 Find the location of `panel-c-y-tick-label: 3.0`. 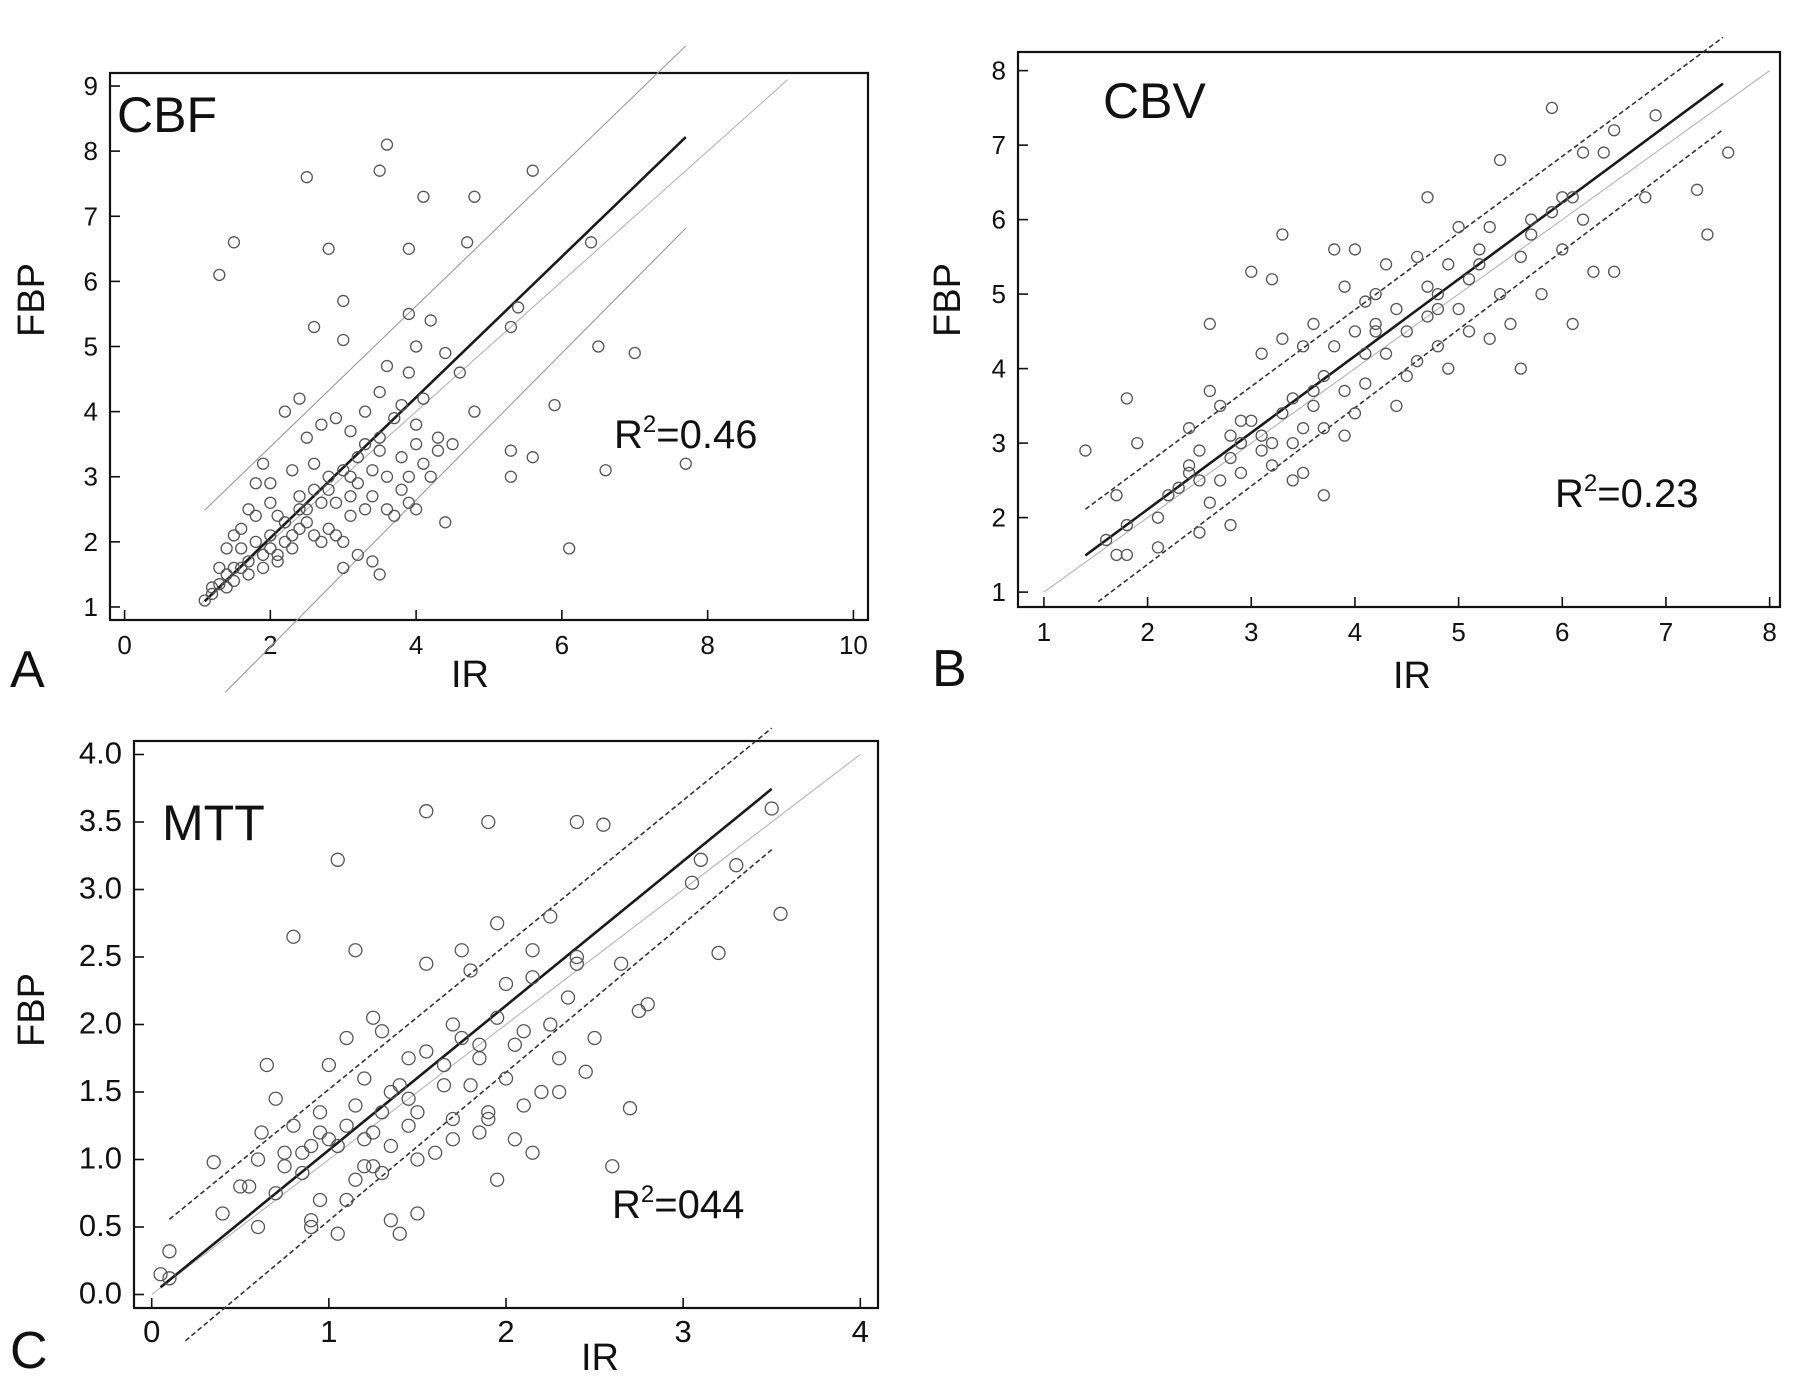

panel-c-y-tick-label: 3.0 is located at coordinates (100, 888).